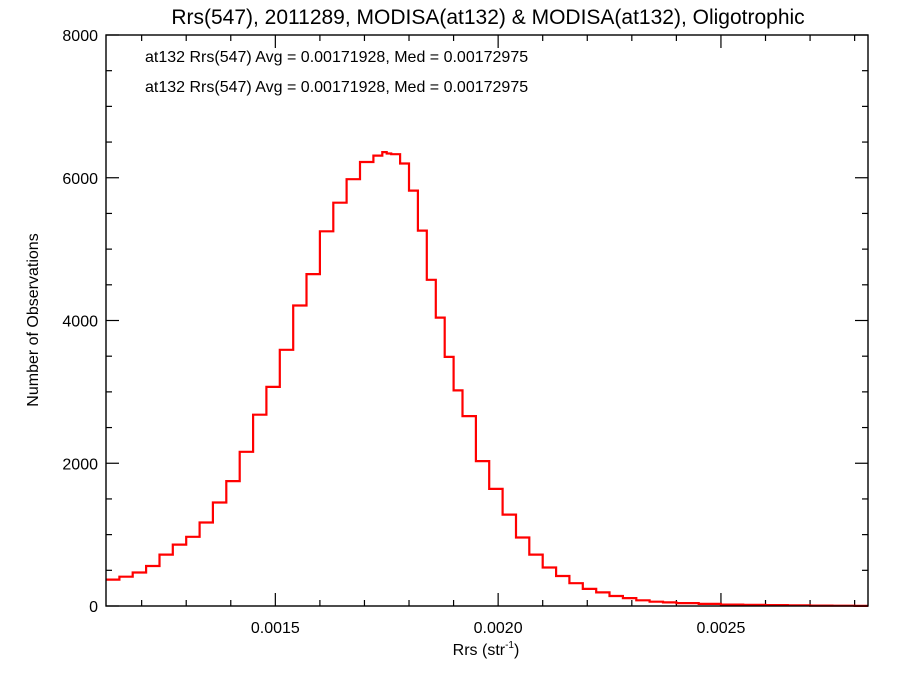 This screenshot has height=675, width=900. I want to click on y-tick-label: 4000, so click(80, 322).